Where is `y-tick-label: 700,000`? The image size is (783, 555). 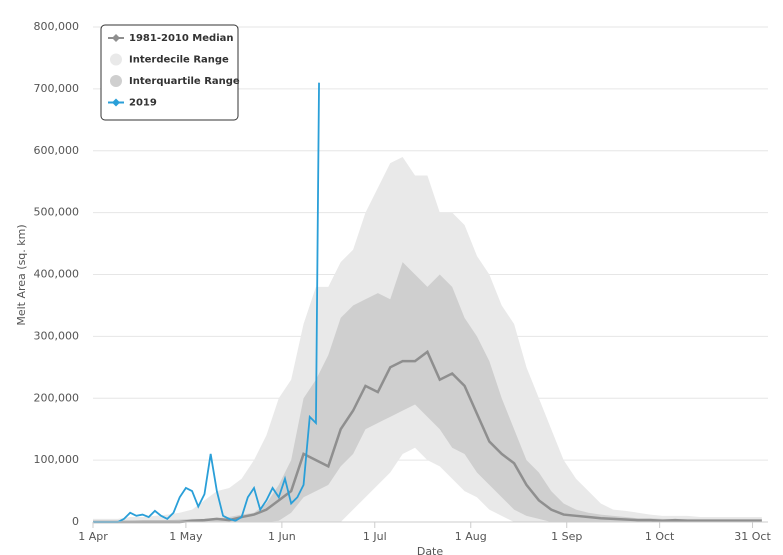 y-tick-label: 700,000 is located at coordinates (57, 88).